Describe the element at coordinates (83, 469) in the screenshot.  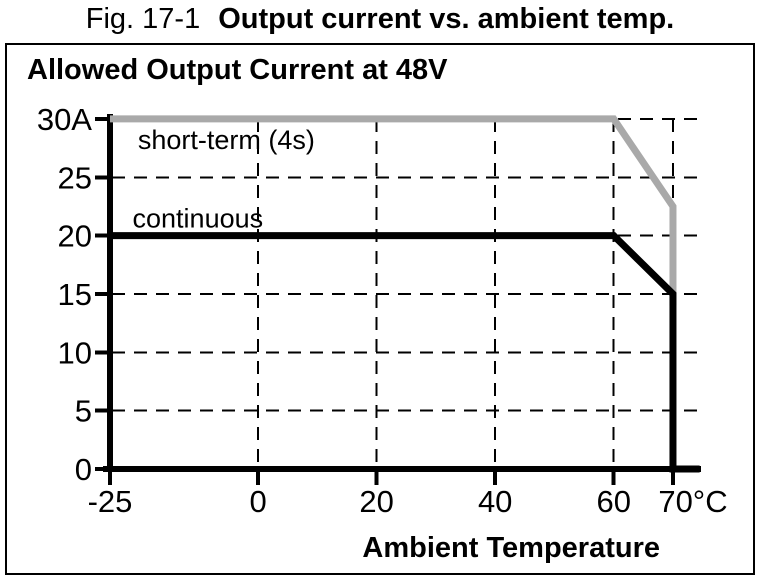
I see `y-tick-label: 0` at that location.